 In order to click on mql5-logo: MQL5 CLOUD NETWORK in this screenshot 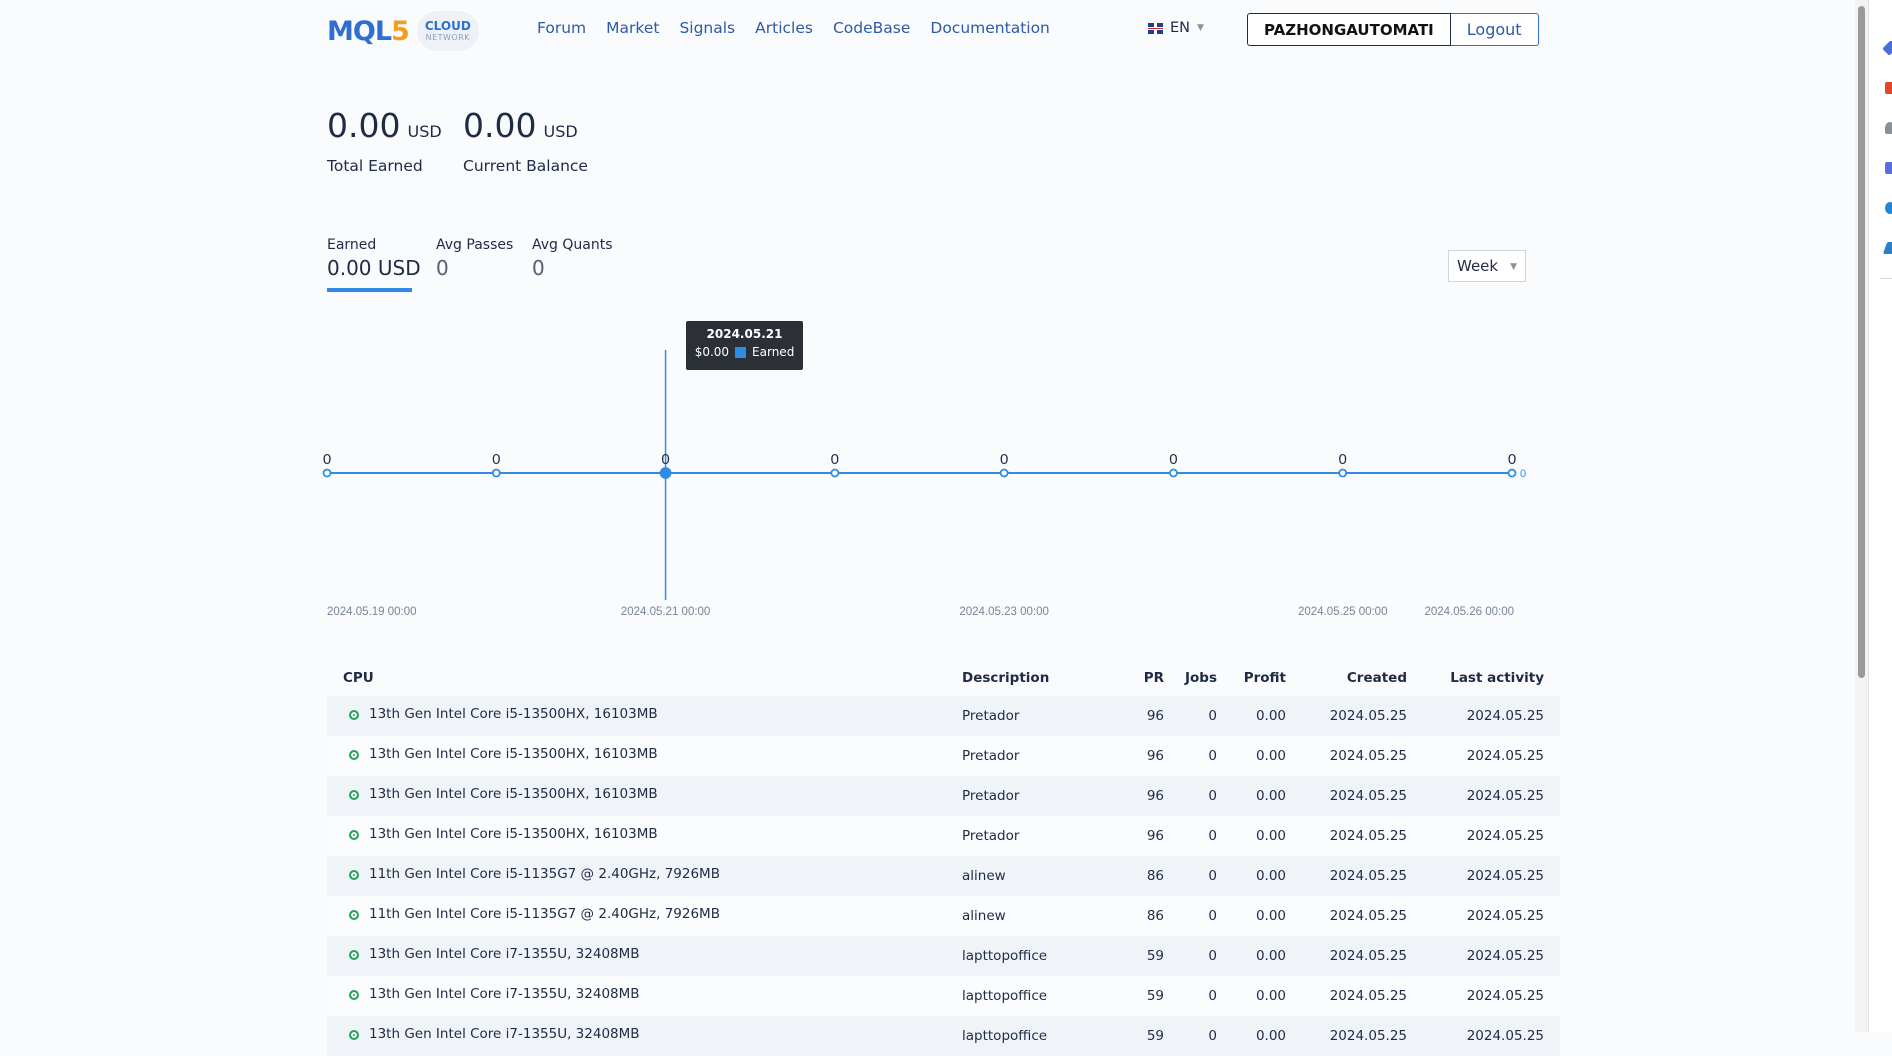, I will do `click(403, 31)`.